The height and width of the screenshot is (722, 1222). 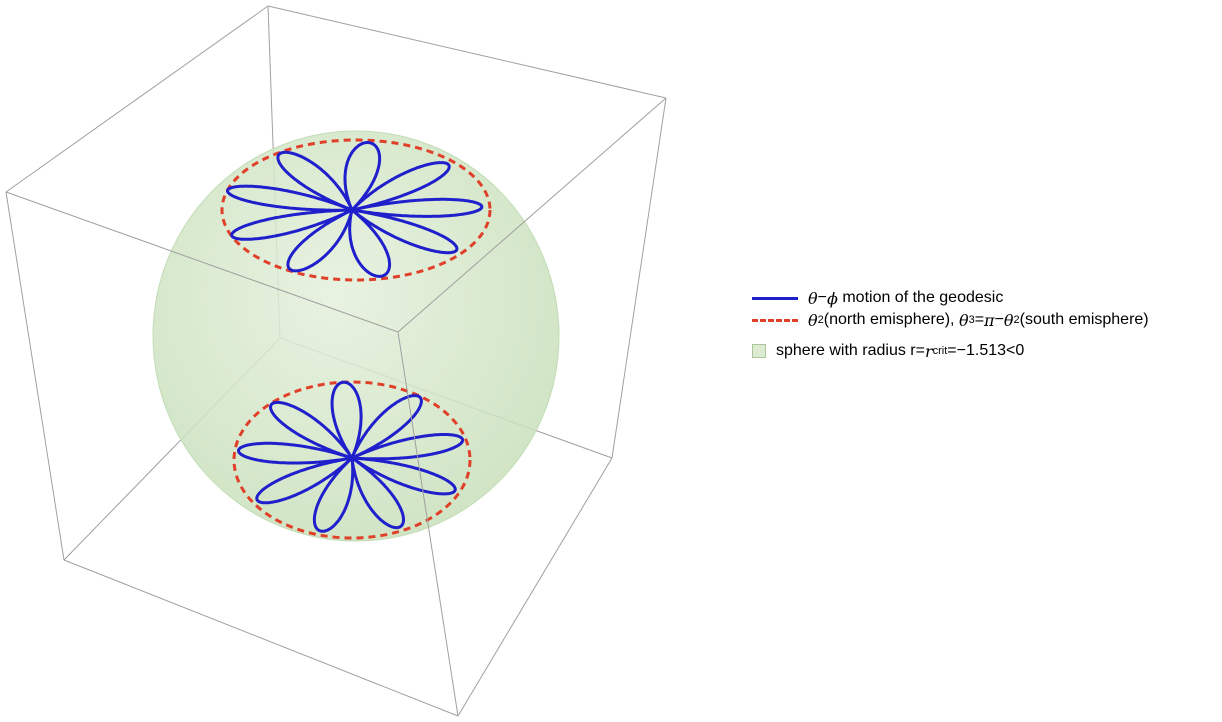 I want to click on phi-symbol: ϕ, so click(x=832, y=298).